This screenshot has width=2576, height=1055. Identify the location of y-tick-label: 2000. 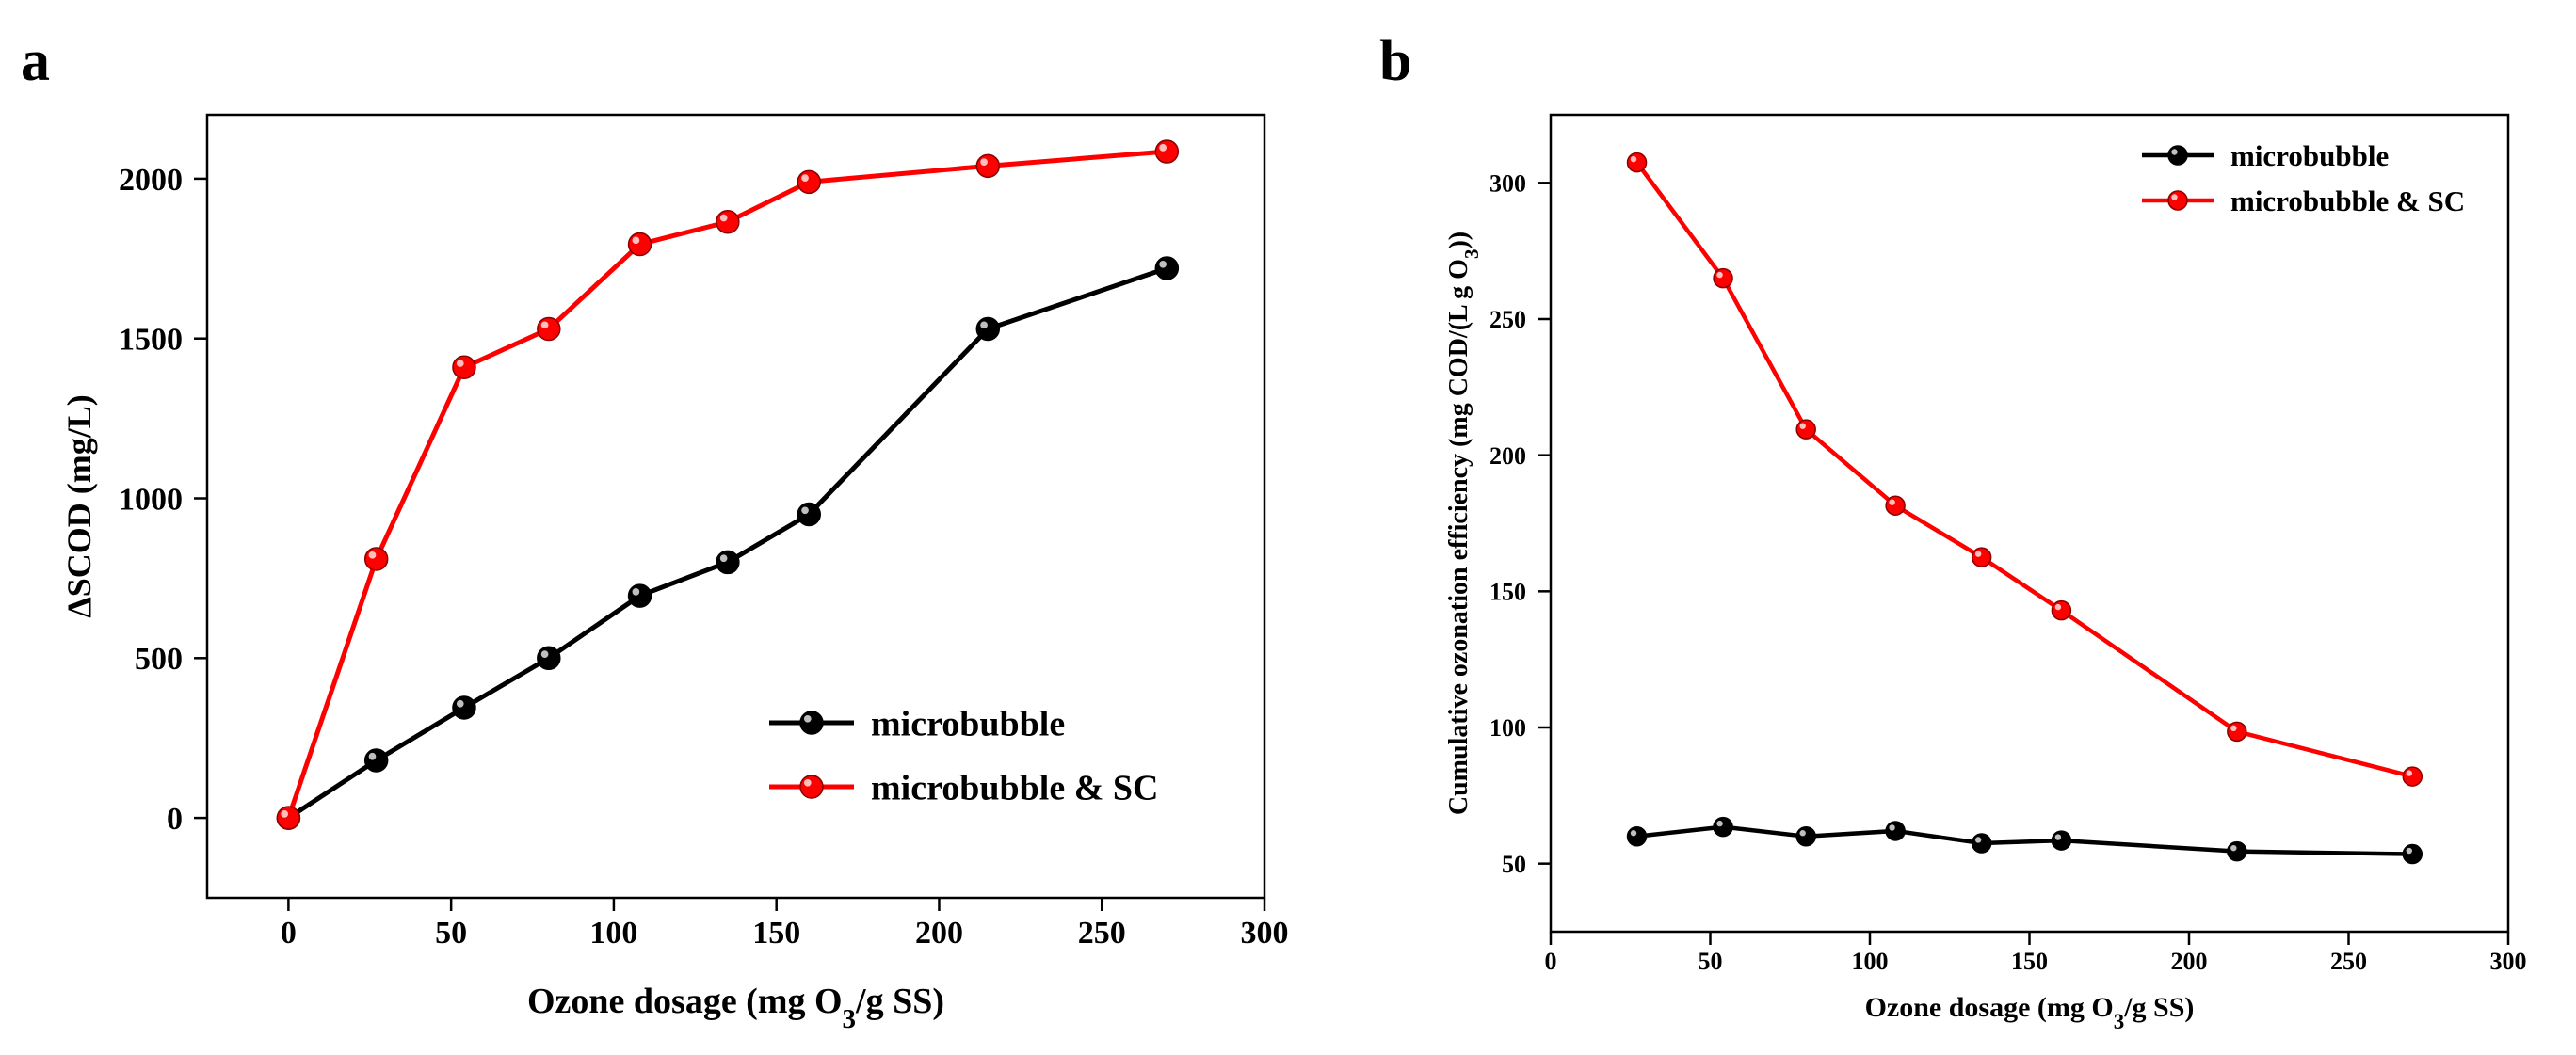
(151, 180).